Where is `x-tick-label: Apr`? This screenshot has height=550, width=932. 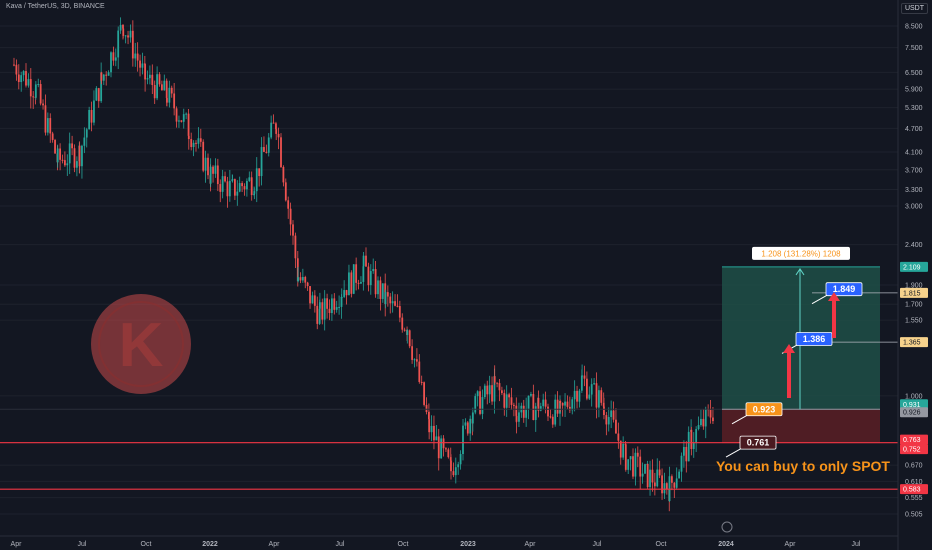 x-tick-label: Apr is located at coordinates (791, 544).